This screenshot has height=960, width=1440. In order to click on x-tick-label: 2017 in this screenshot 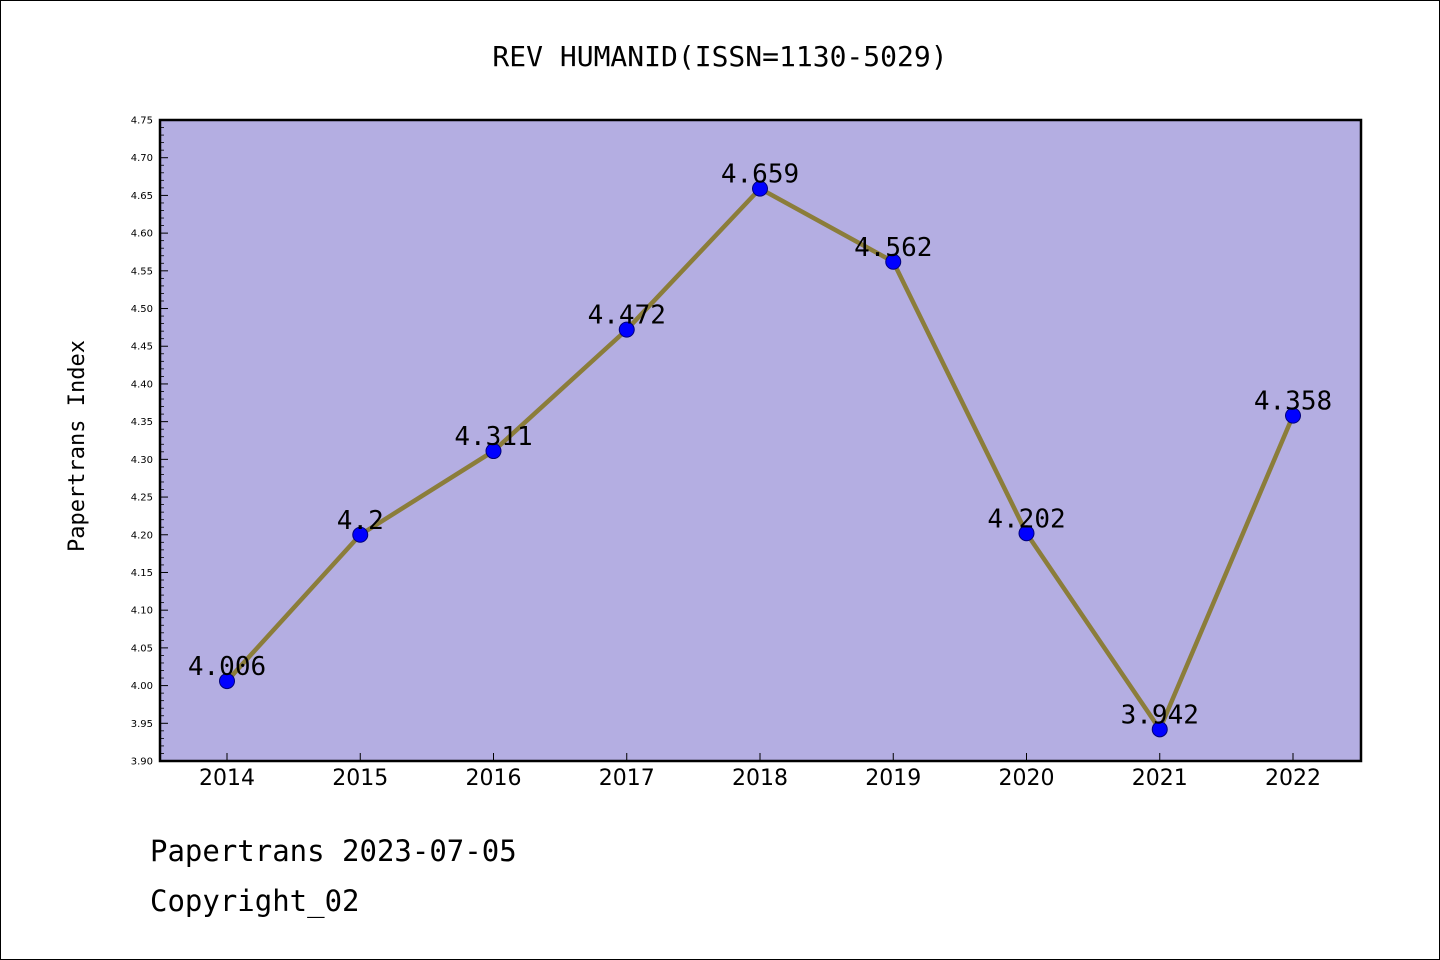, I will do `click(627, 778)`.